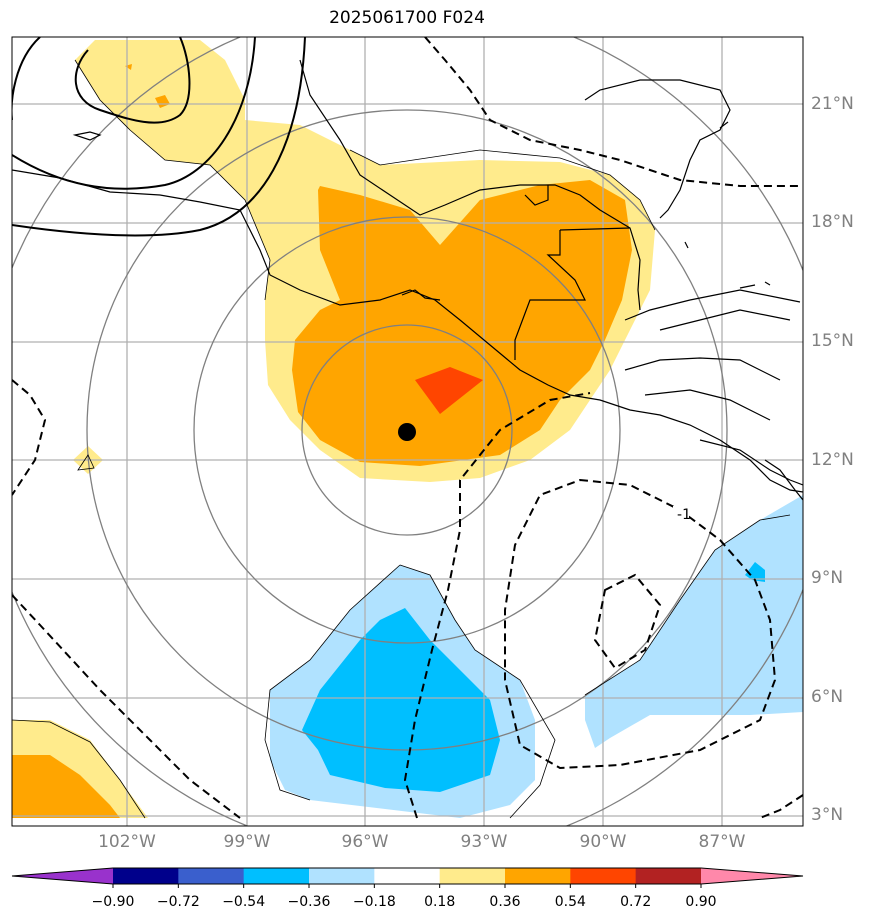  I want to click on lon-label-90w: 90°W, so click(603, 842).